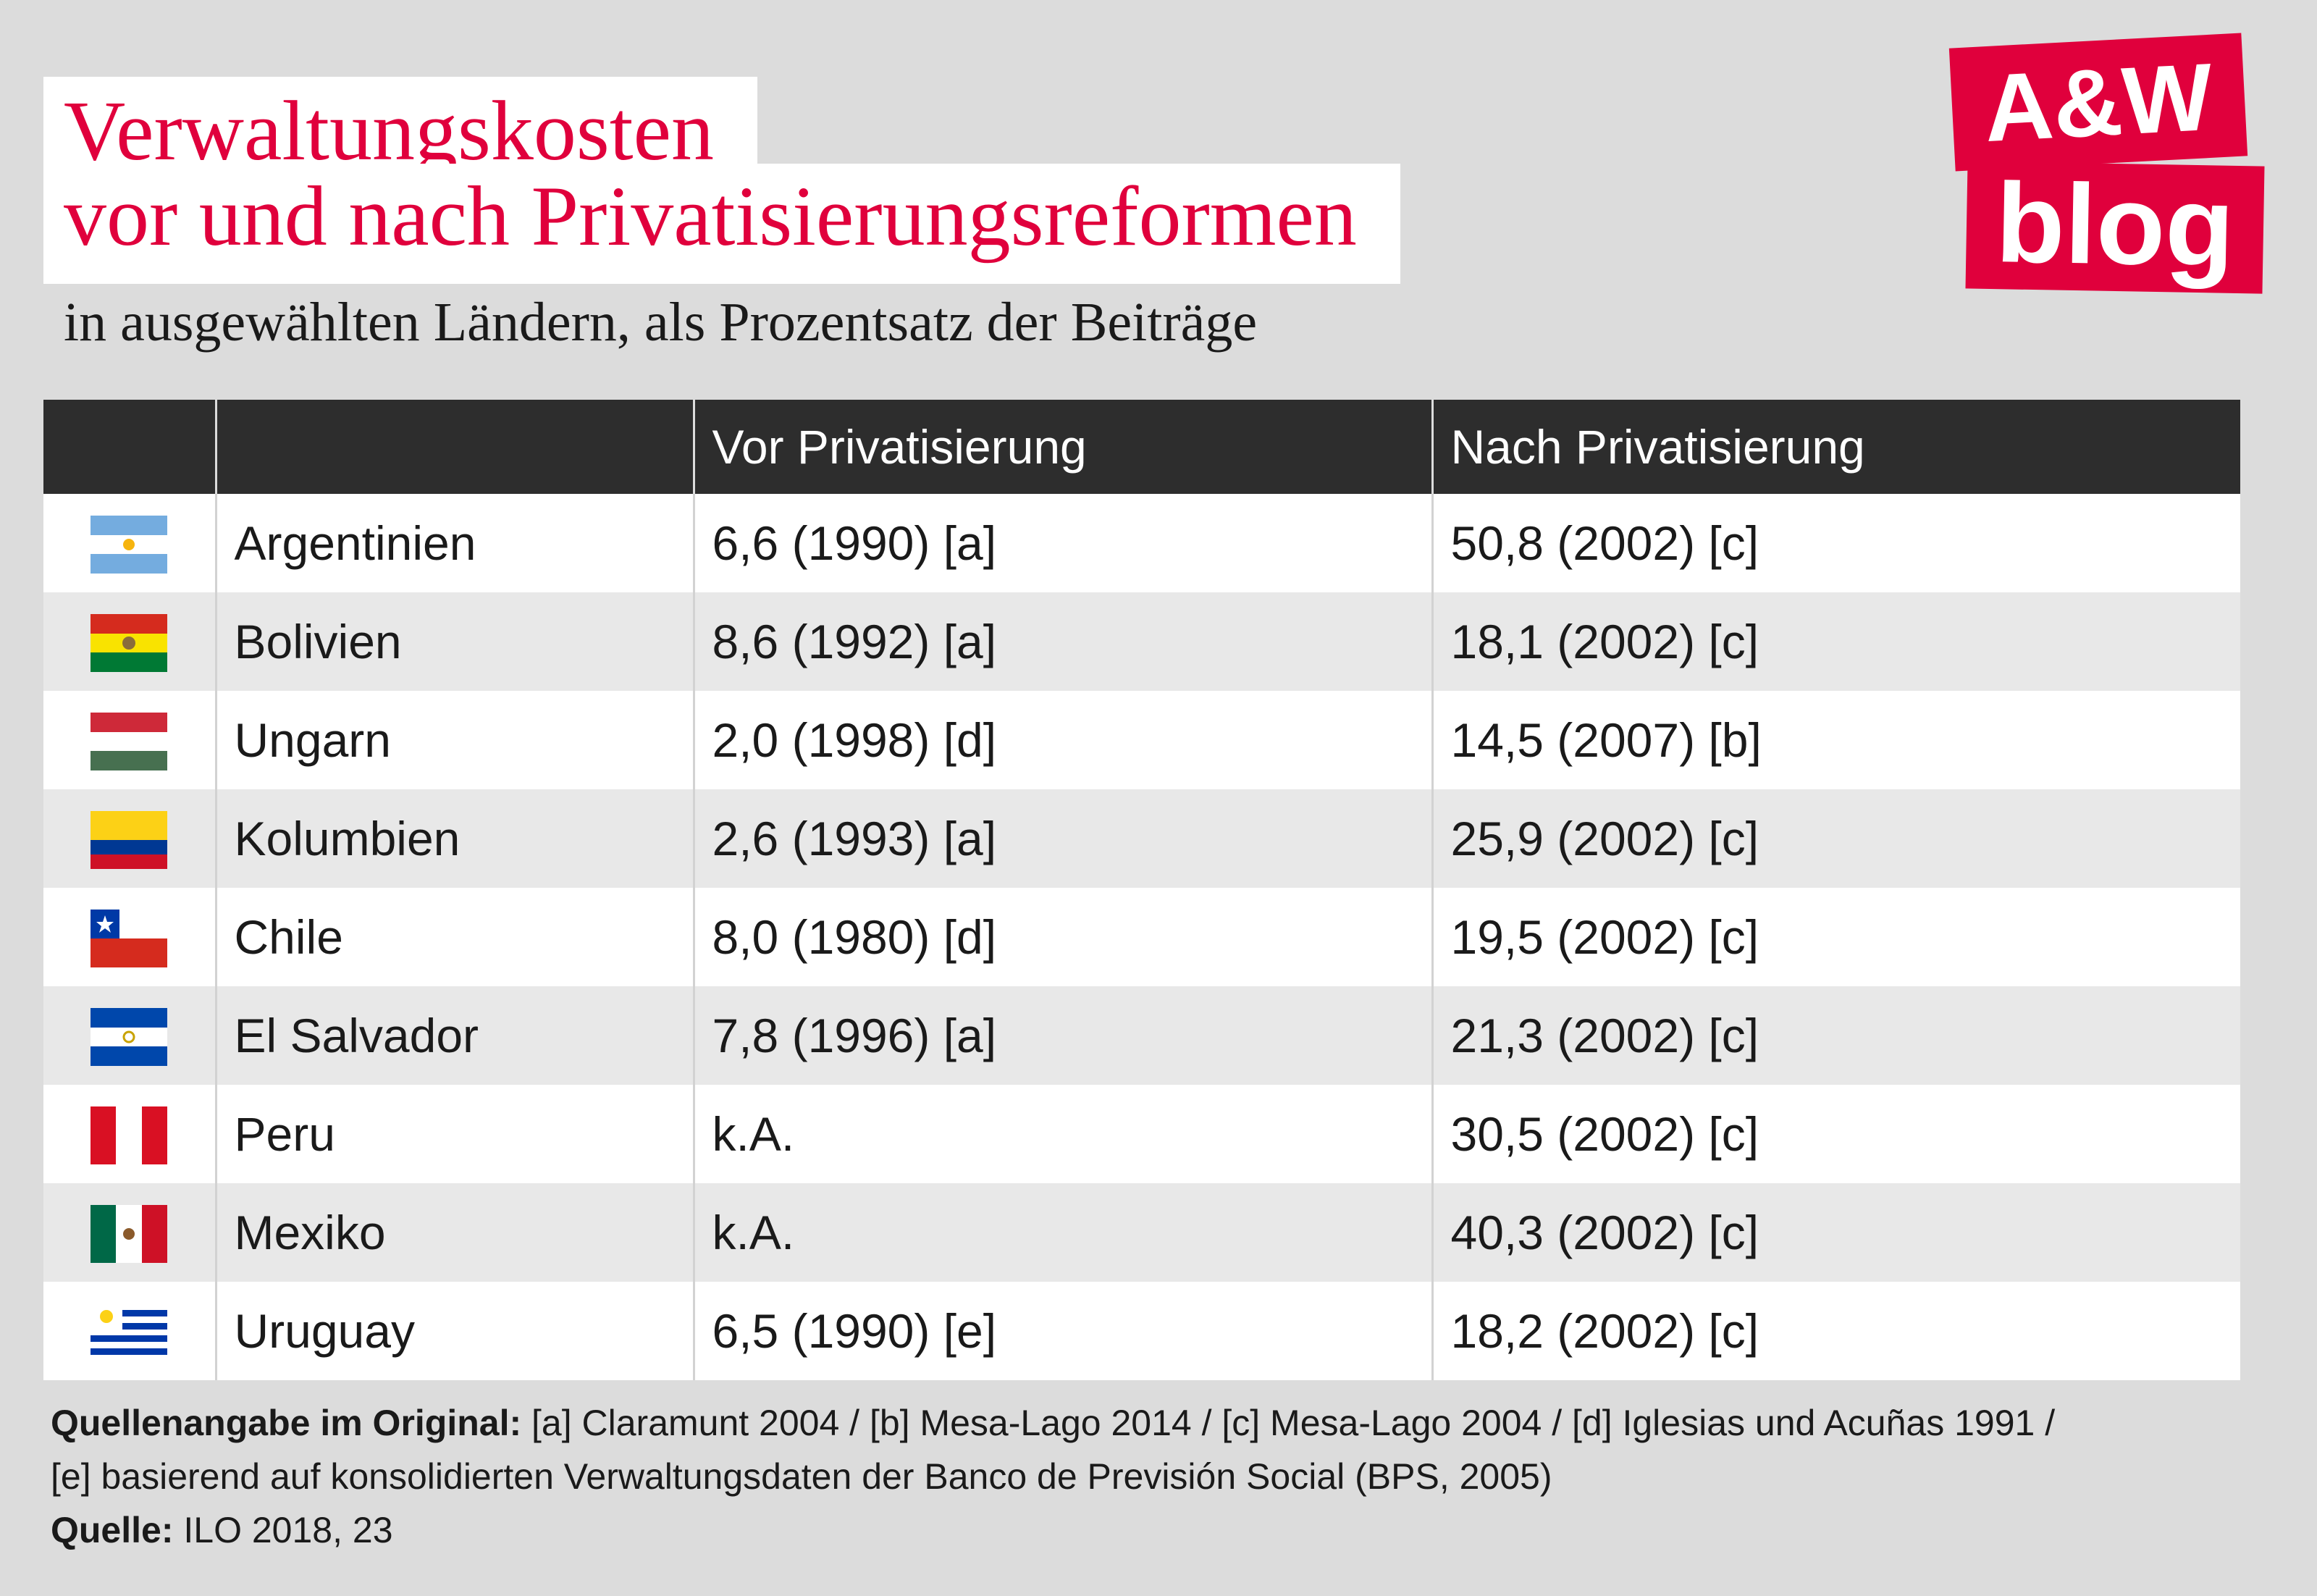 This screenshot has width=2317, height=1596. Describe the element at coordinates (2098, 102) in the screenshot. I see `logo-line-1: A&W` at that location.